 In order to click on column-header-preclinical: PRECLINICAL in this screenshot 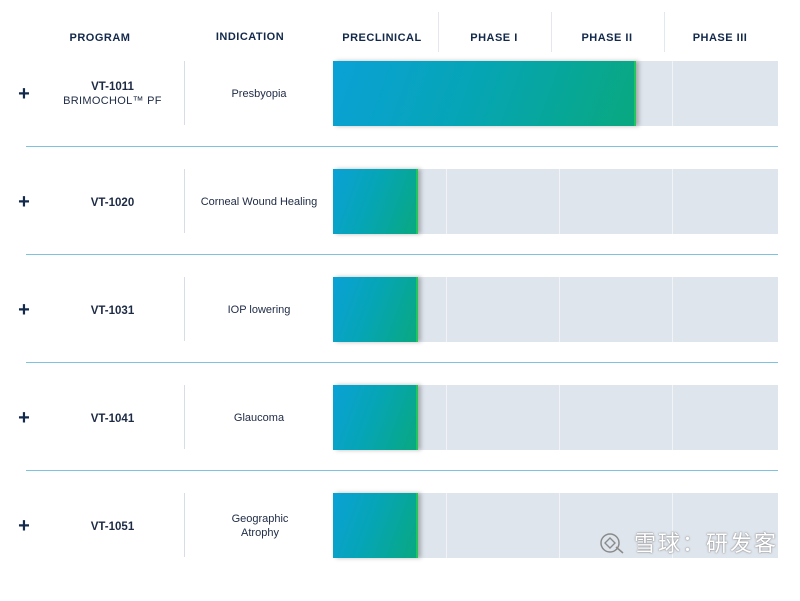, I will do `click(382, 38)`.